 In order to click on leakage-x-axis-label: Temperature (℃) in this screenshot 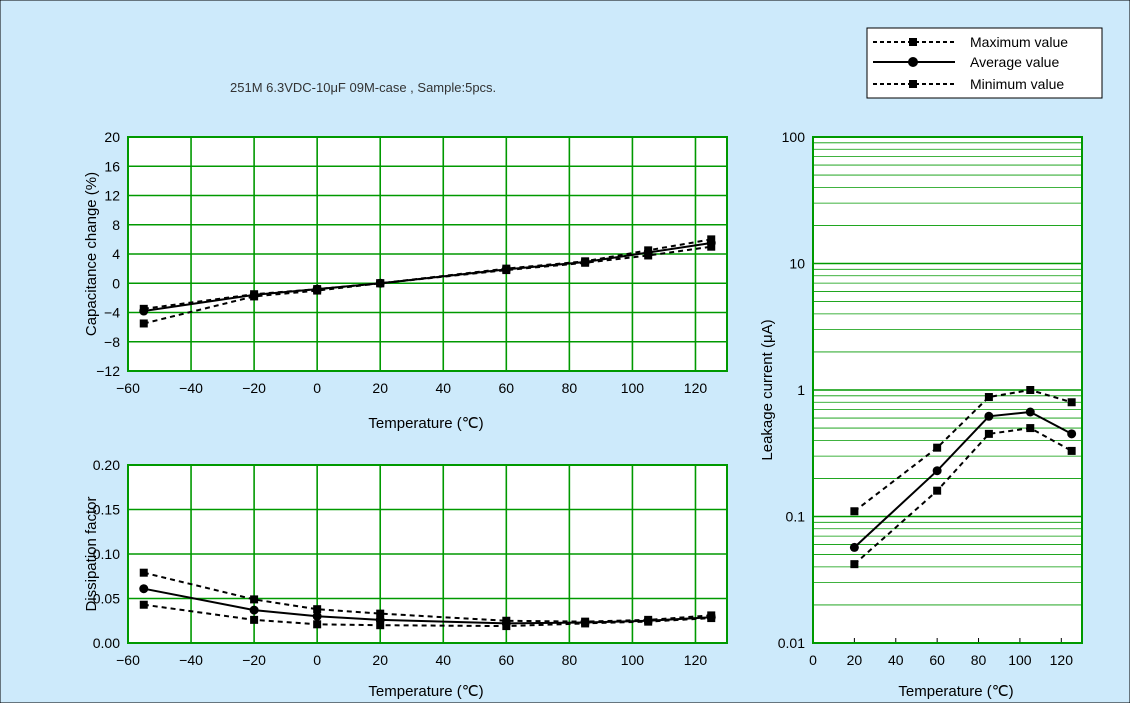, I will do `click(955, 691)`.